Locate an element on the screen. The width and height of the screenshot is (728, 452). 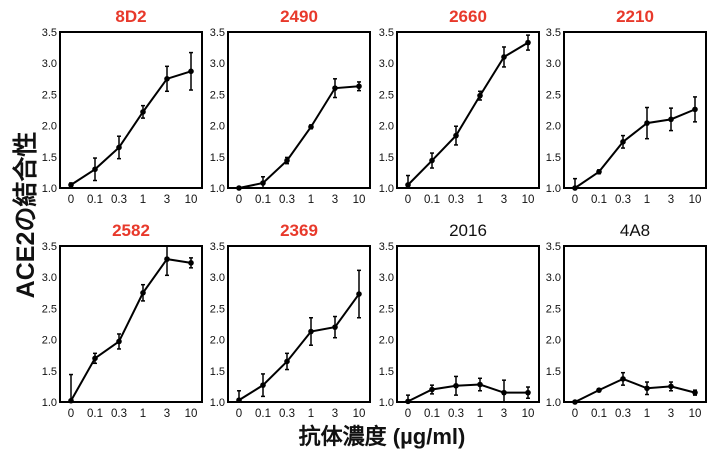
panel-title: 2660 is located at coordinates (468, 16).